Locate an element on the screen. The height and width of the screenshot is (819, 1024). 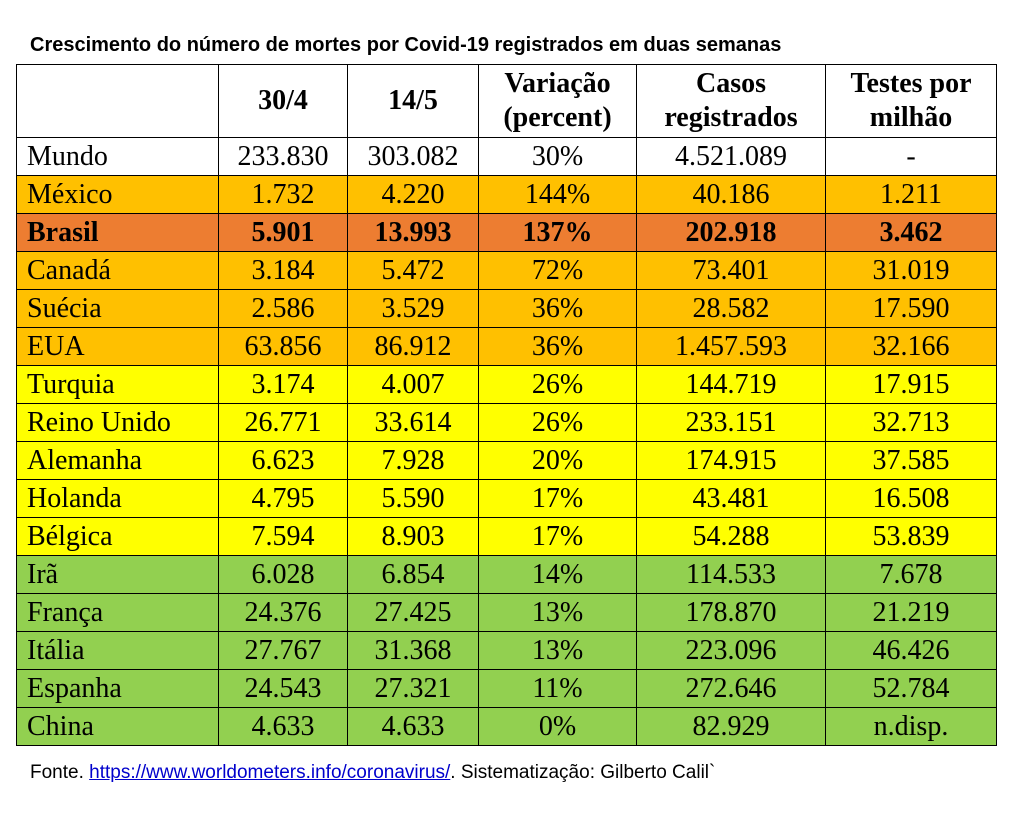
cell-deaths-14-5: 4.220 is located at coordinates (413, 194).